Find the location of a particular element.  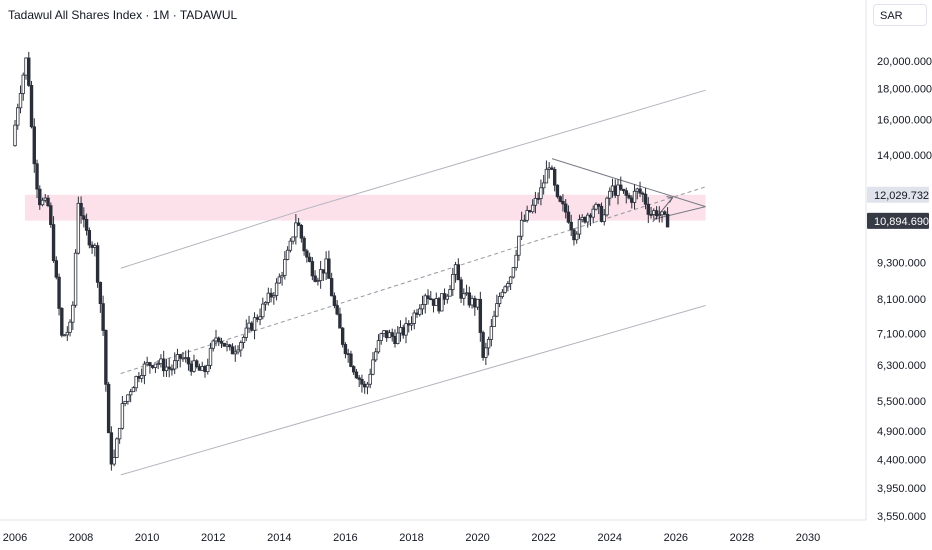

price-tick-label: 4,400.000 is located at coordinates (901, 461).